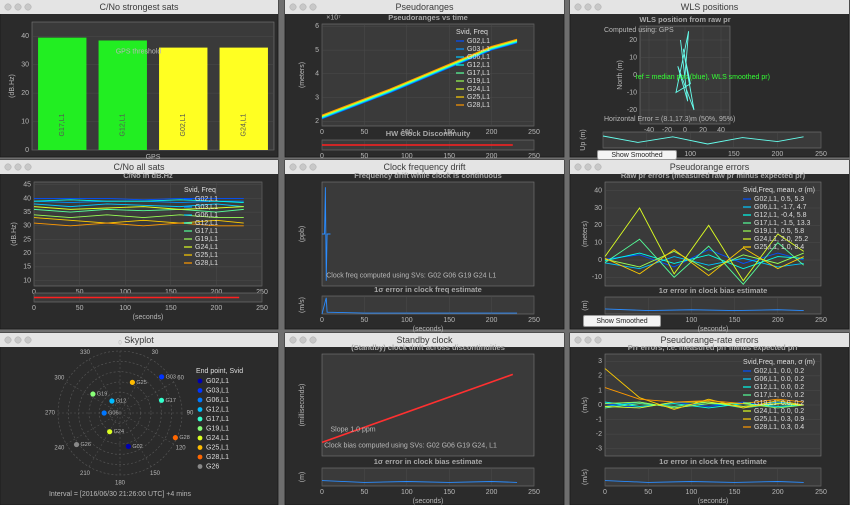  Describe the element at coordinates (27, 212) in the screenshot. I see `y-tick-label: 35` at that location.